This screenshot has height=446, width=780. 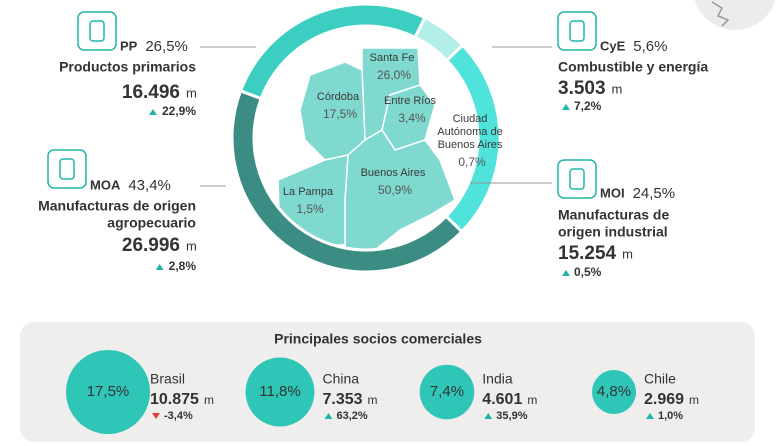 I want to click on category-share: 43,4%, so click(x=149, y=185).